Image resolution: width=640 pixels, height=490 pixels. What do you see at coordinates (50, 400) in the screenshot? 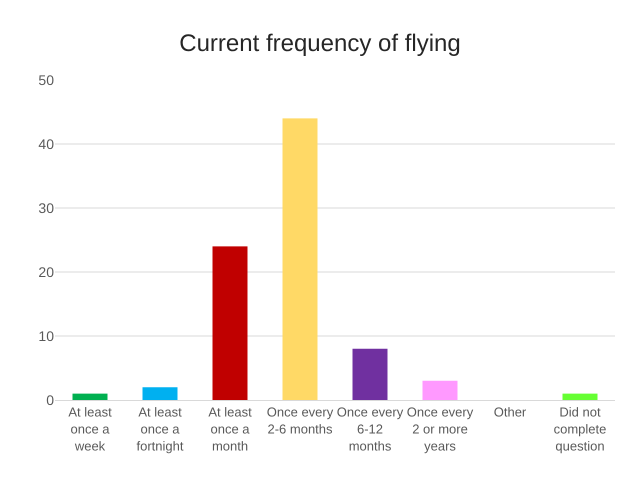
I see `y-tick-label: 0` at bounding box center [50, 400].